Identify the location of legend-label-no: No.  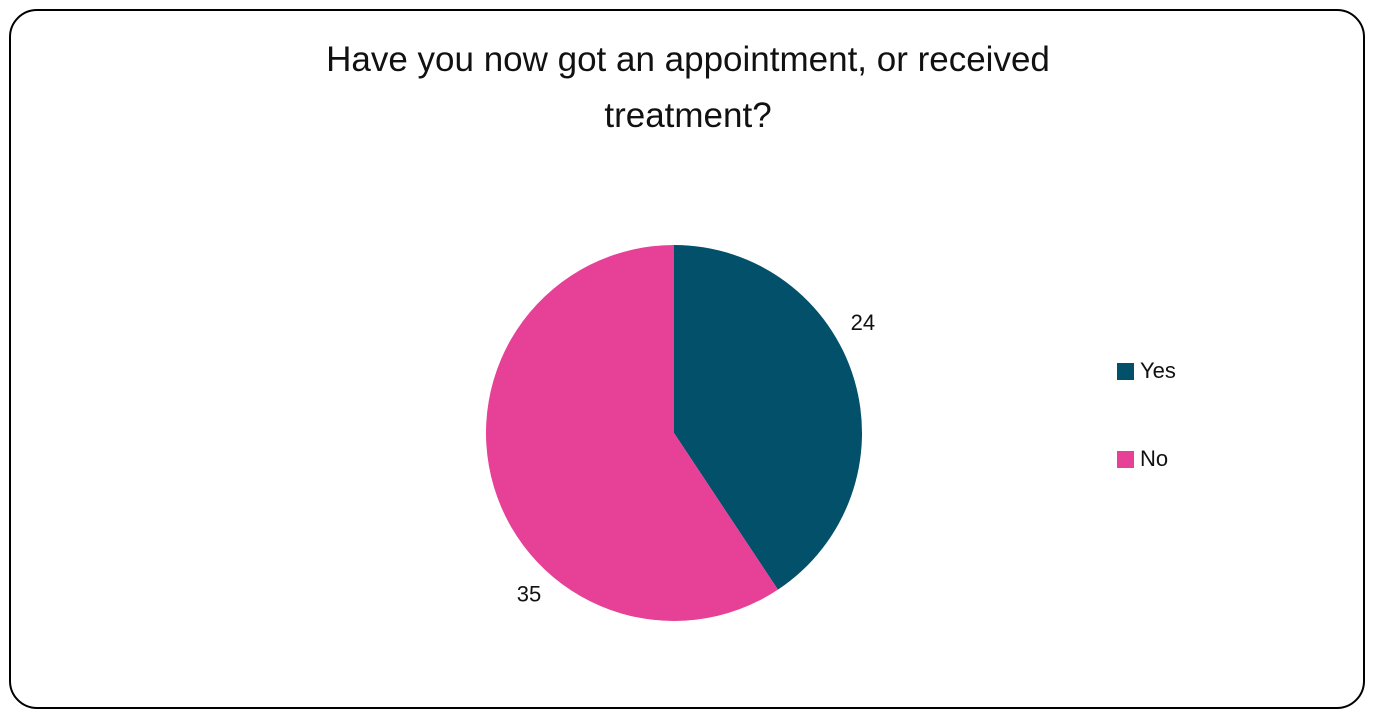
(1154, 458).